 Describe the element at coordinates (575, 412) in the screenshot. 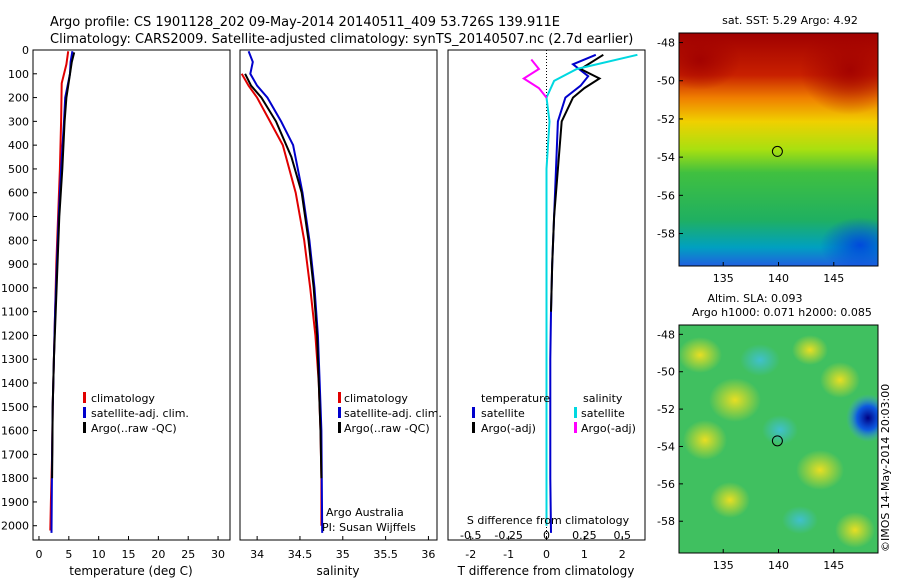

I see `legend-swatch-s-satellite` at that location.